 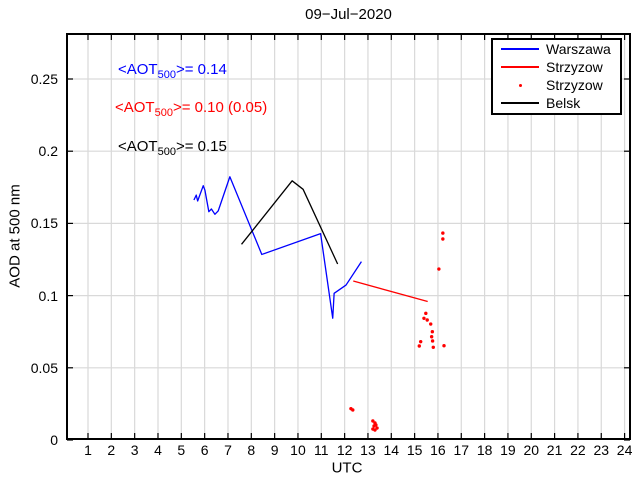 I want to click on x-tick-label: 15, so click(x=414, y=450).